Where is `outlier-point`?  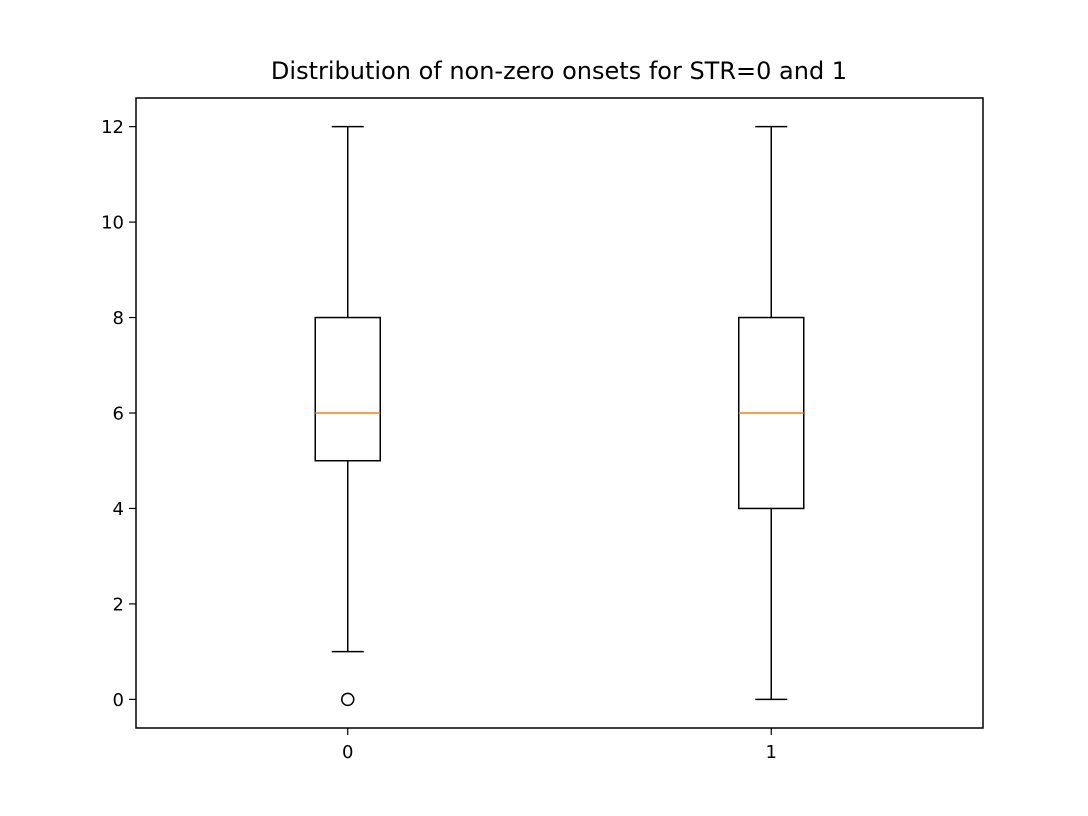 outlier-point is located at coordinates (348, 699).